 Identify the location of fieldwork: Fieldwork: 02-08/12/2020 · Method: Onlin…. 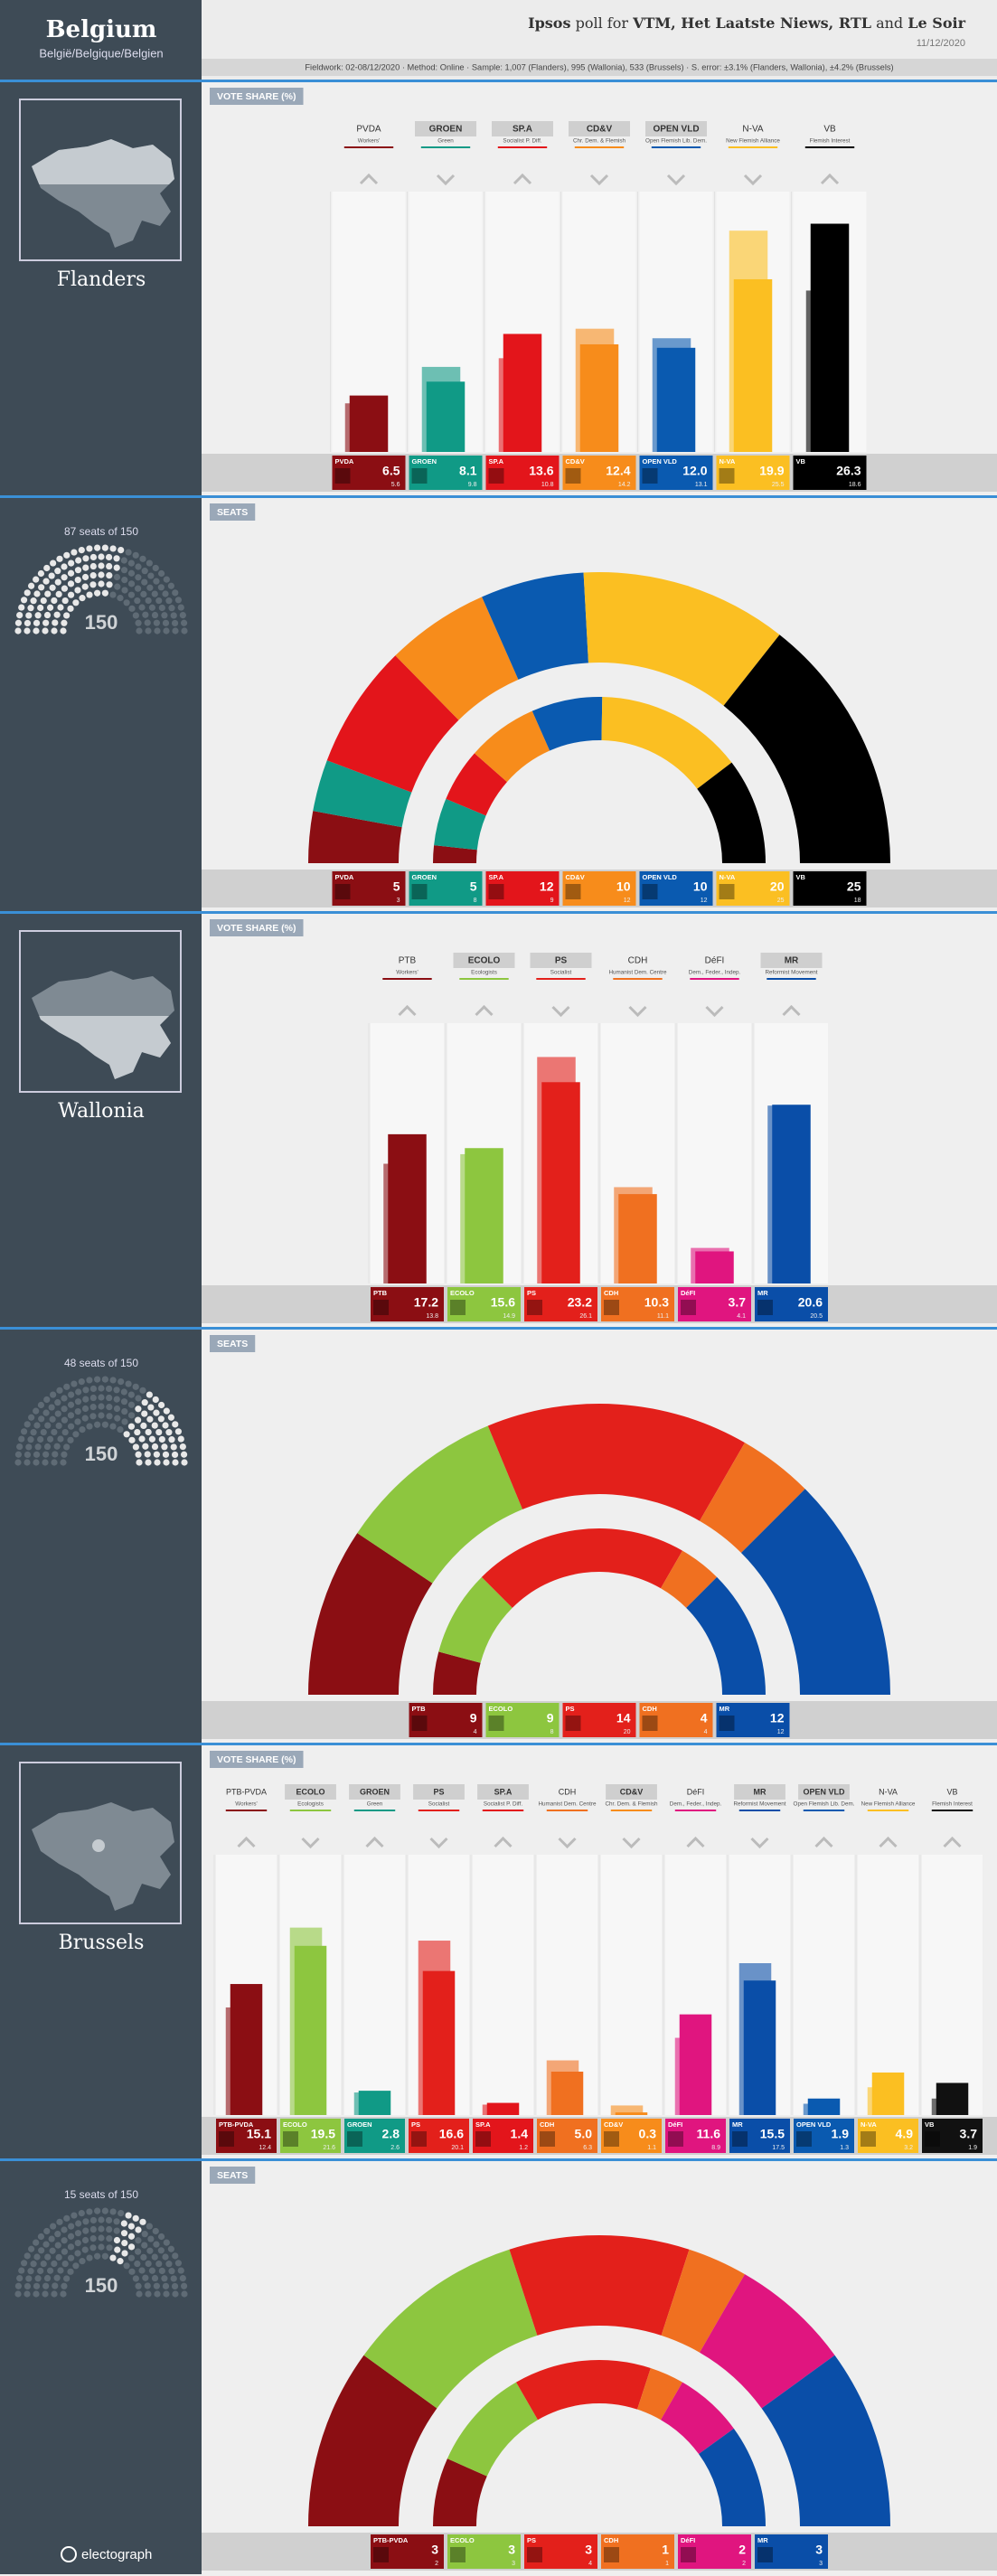
(599, 66).